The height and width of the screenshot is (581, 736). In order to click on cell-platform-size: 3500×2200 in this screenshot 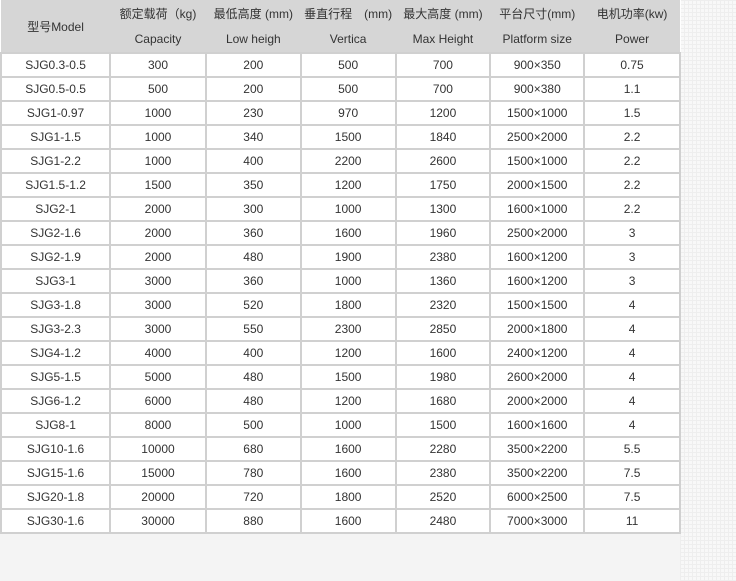, I will do `click(537, 473)`.